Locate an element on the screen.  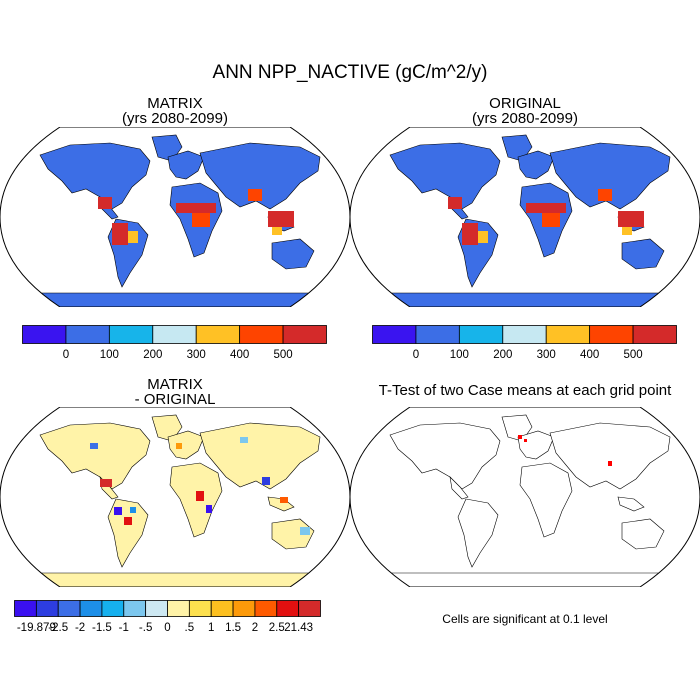
diff-cell-asia is located at coordinates (244, 440).